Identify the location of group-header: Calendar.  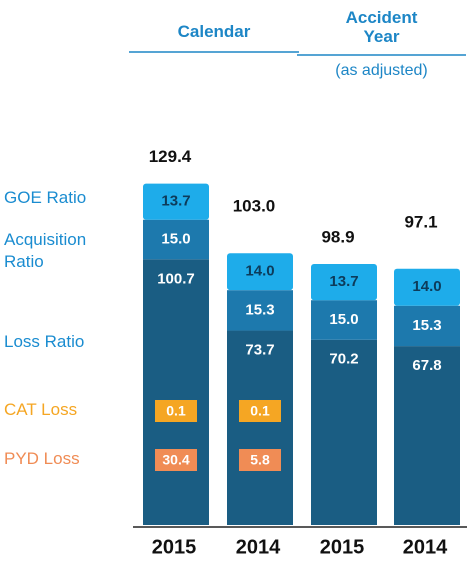
(214, 31).